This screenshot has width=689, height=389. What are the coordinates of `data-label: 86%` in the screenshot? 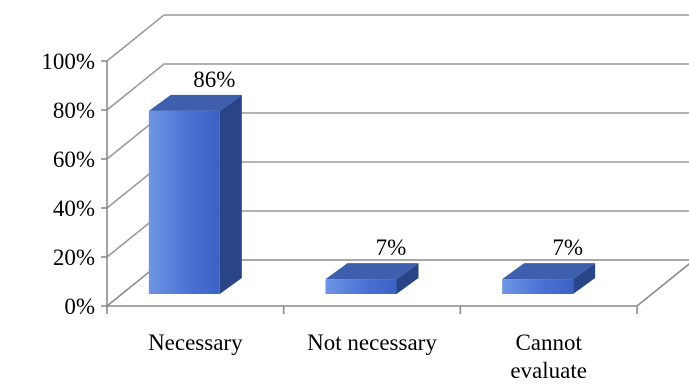 It's located at (214, 79).